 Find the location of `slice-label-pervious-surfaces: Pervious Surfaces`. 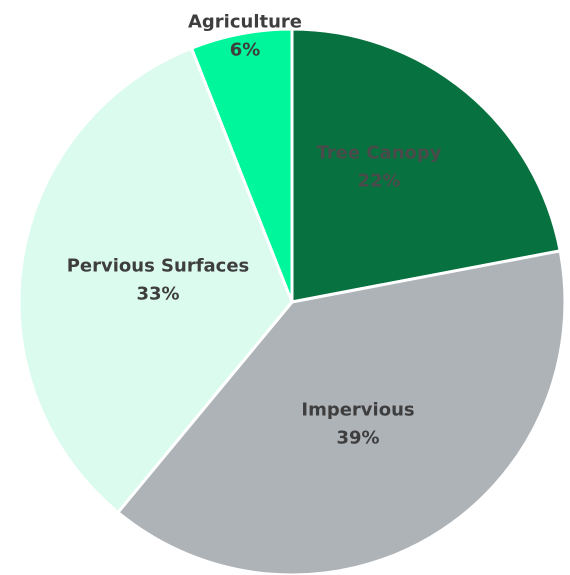

slice-label-pervious-surfaces: Pervious Surfaces is located at coordinates (158, 266).